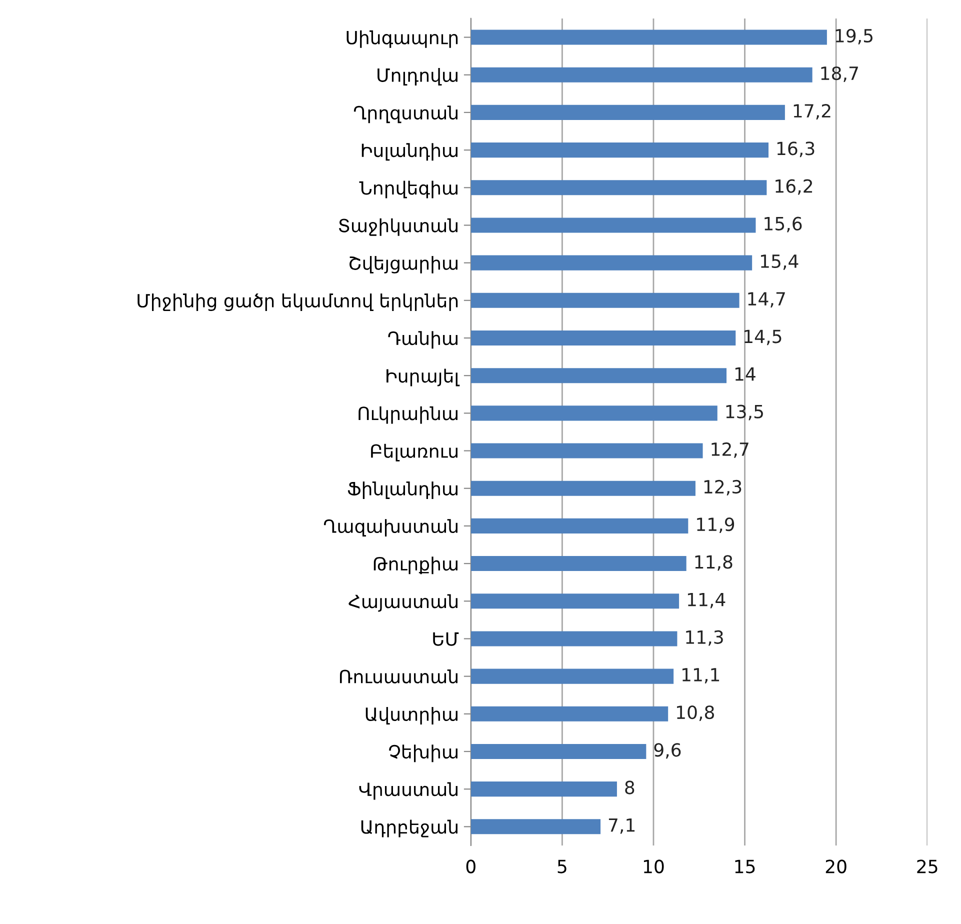 This screenshot has height=924, width=961. What do you see at coordinates (927, 867) in the screenshot?
I see `x-tick-label: 25` at bounding box center [927, 867].